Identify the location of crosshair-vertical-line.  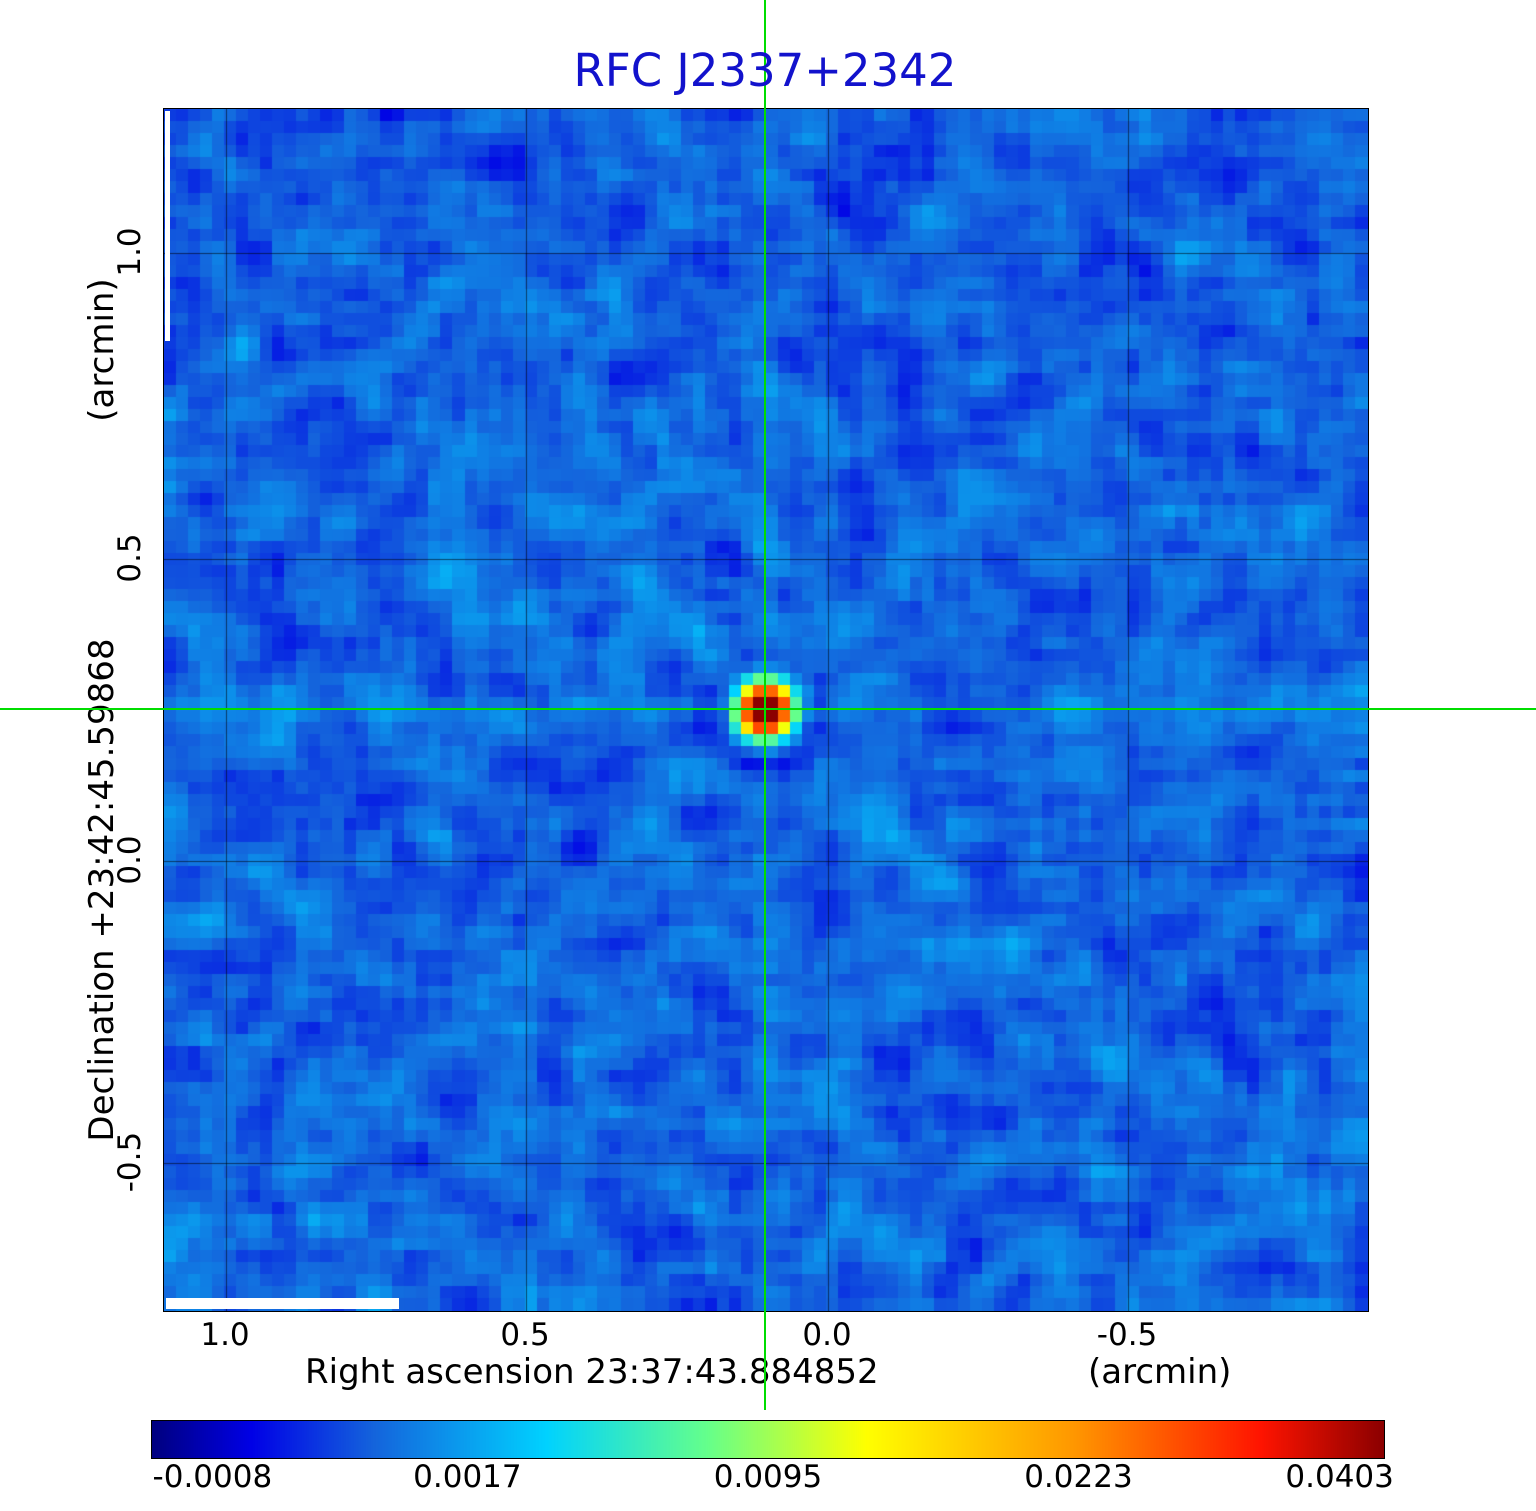
(765, 705).